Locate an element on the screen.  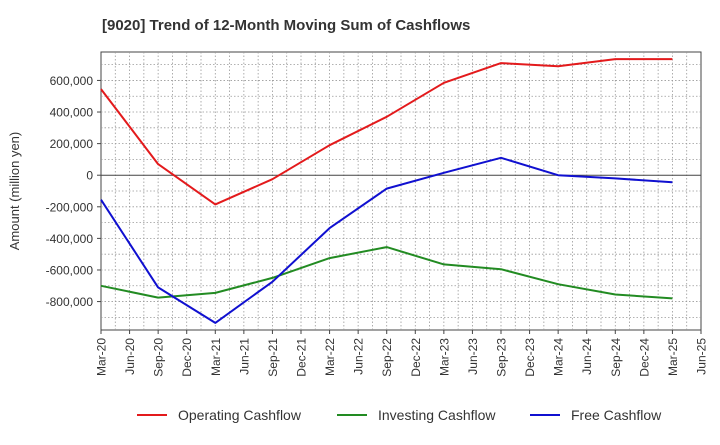
x-tick-label: Dec-23 is located at coordinates (530, 357).